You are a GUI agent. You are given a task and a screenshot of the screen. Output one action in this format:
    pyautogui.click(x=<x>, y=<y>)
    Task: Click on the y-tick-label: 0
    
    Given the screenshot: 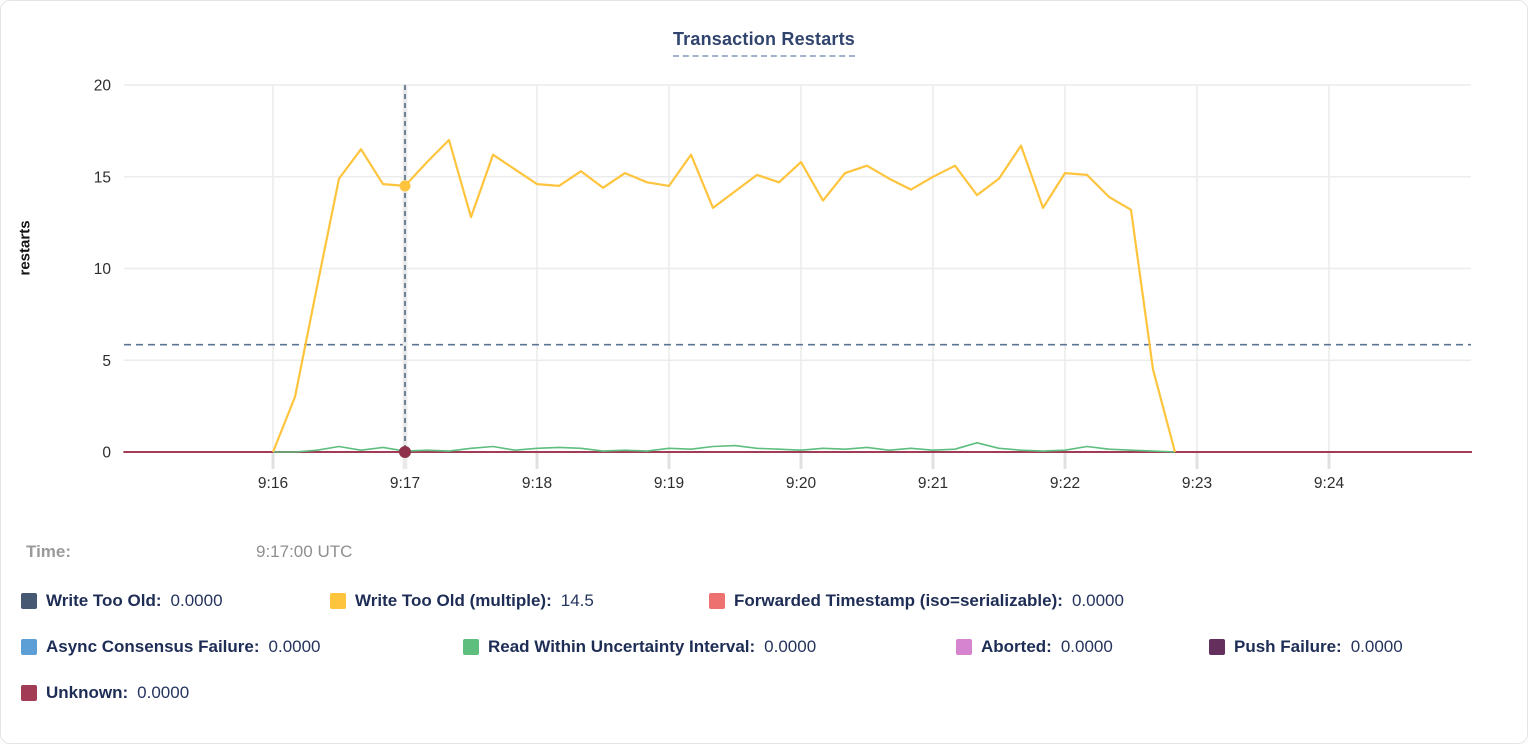 What is the action you would take?
    pyautogui.click(x=106, y=453)
    